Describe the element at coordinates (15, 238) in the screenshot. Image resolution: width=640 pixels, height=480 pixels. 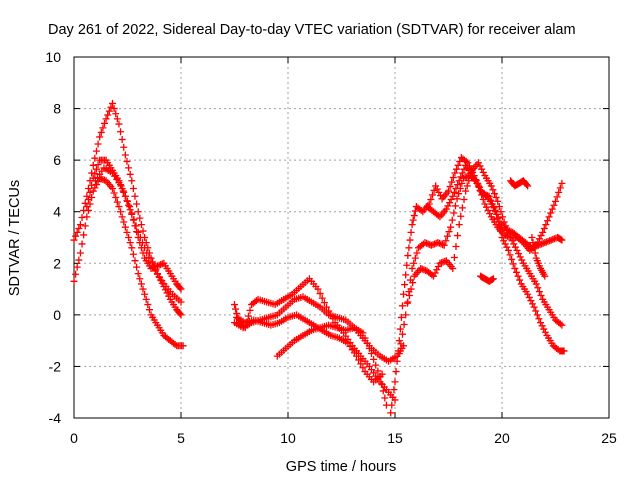
I see `y-axis-label: SDTVAR / TECUs` at that location.